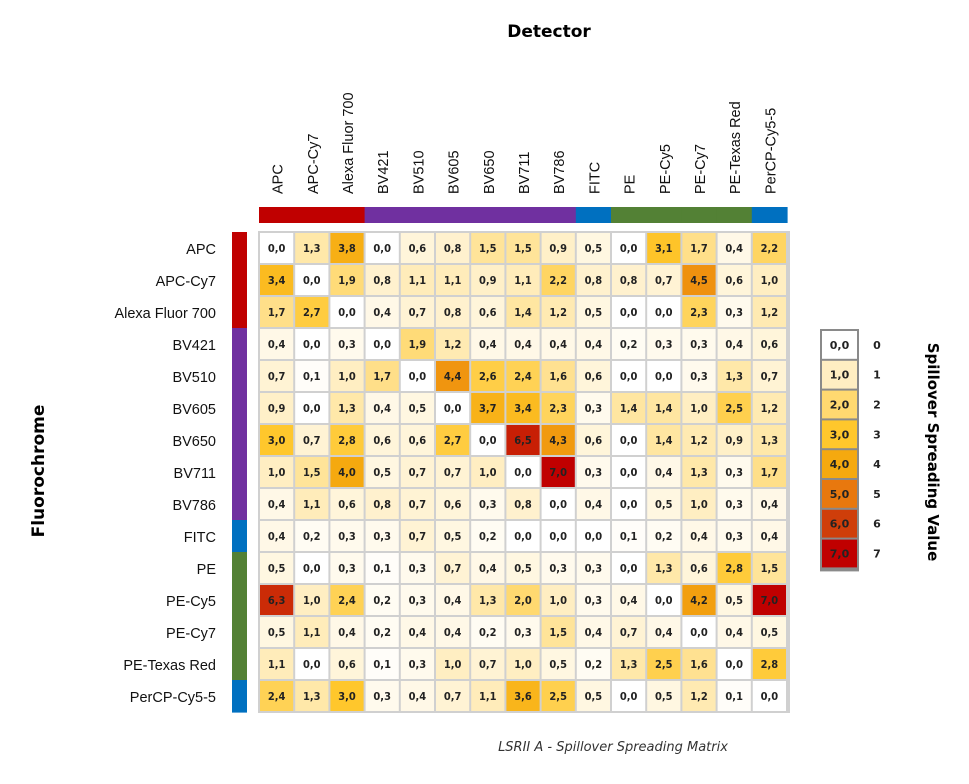  I want to click on colorbar-swatch-label: 5,0, so click(840, 494).